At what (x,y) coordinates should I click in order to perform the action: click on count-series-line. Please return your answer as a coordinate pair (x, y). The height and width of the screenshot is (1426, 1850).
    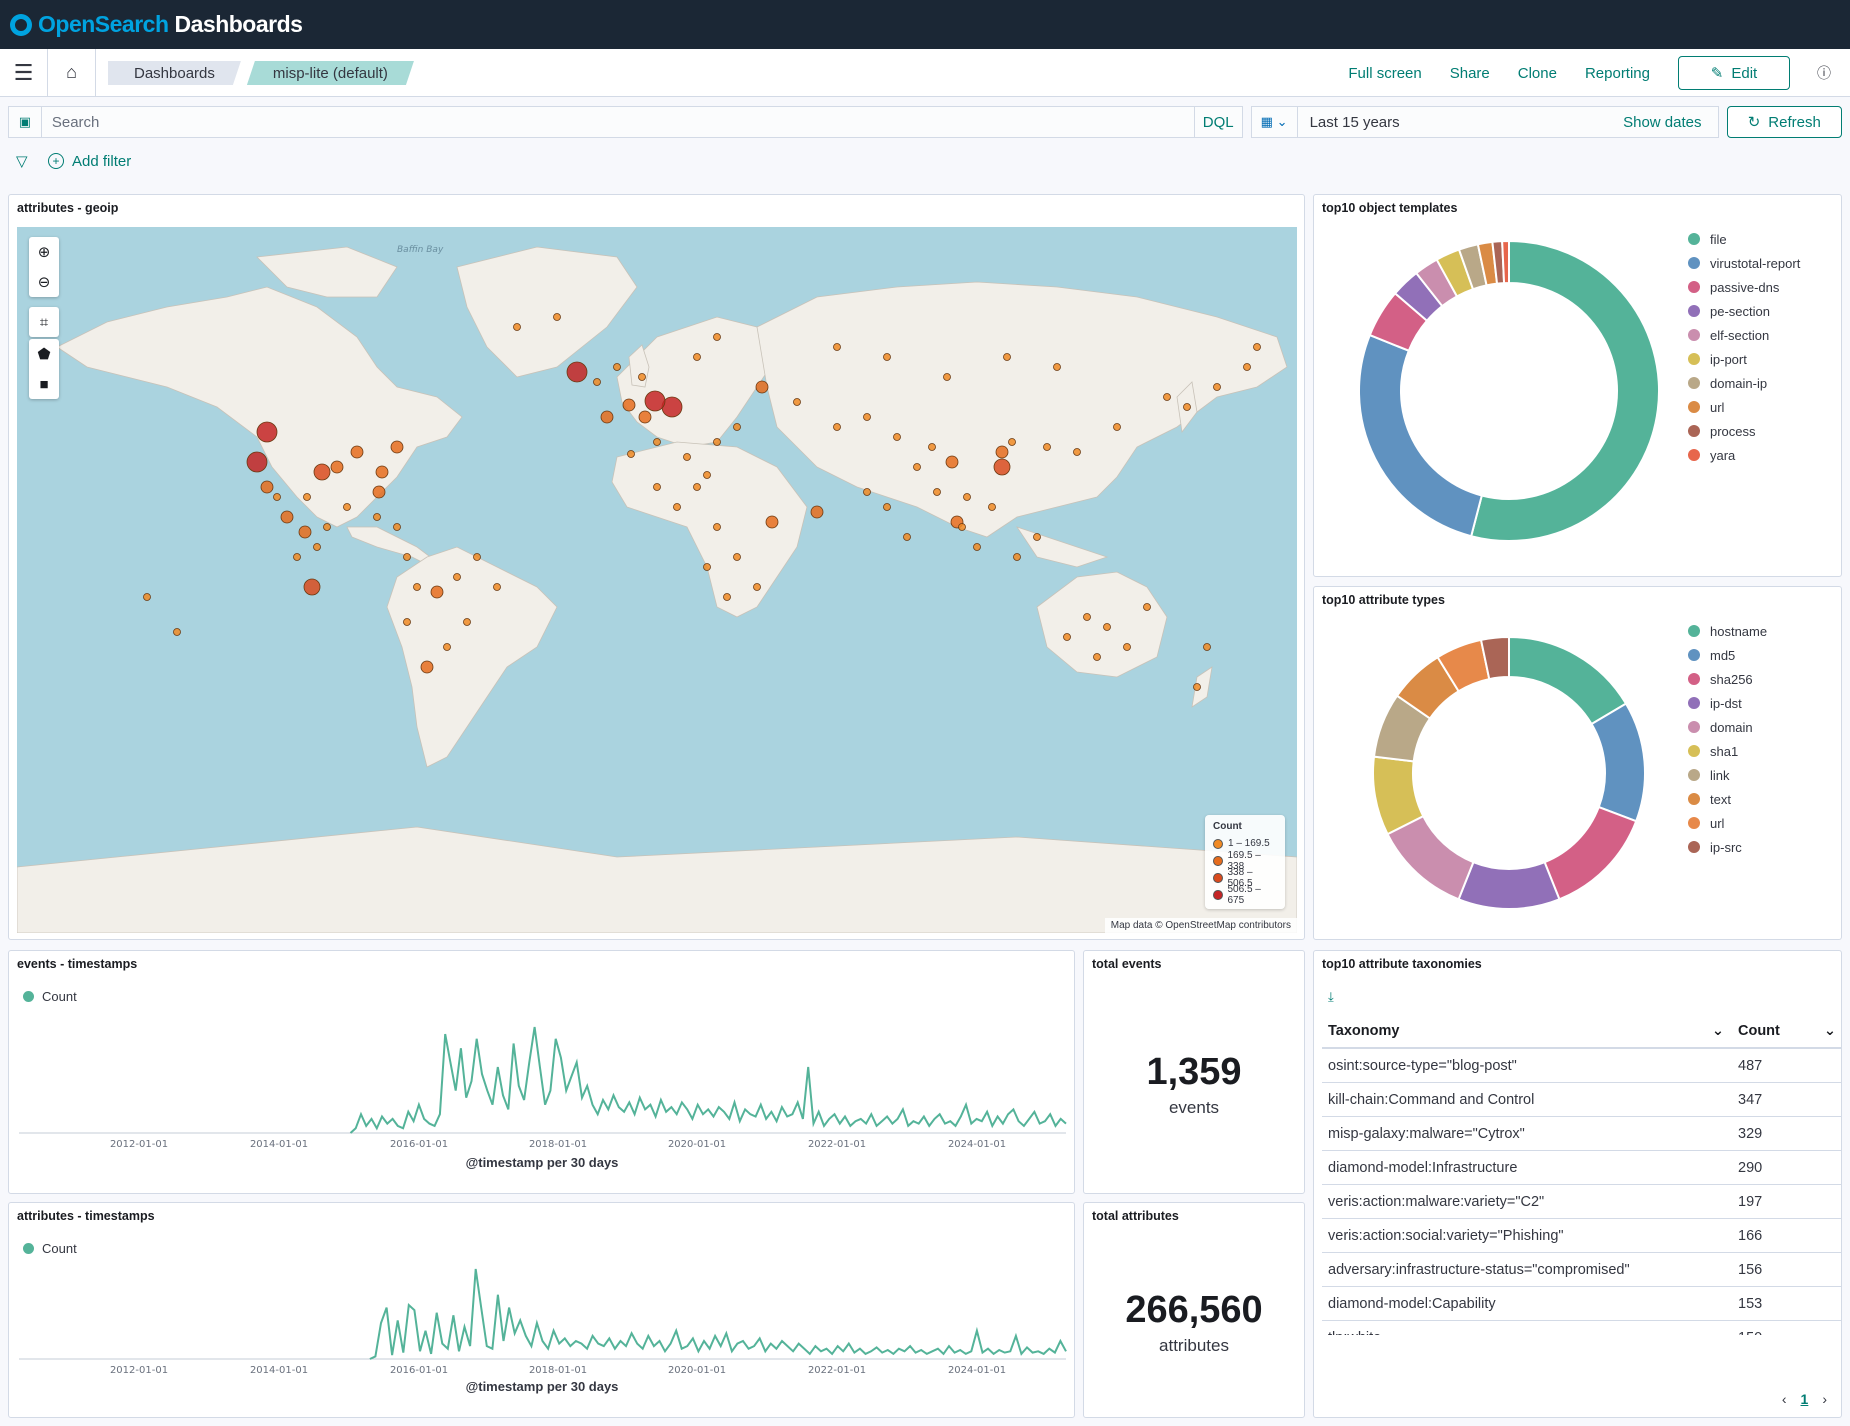
    Looking at the image, I should click on (708, 1080).